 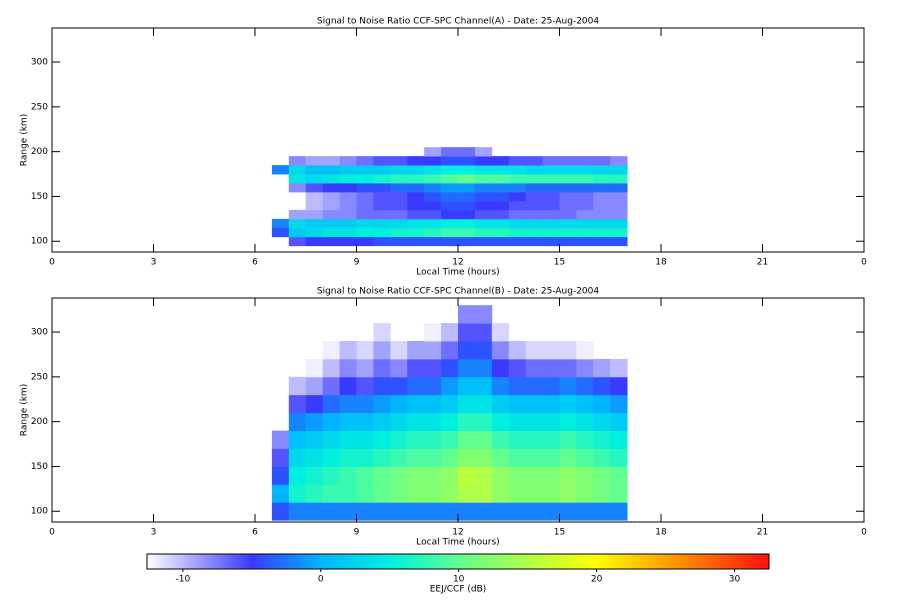 What do you see at coordinates (25, 410) in the screenshot?
I see `y-axis-label: Range (km)` at bounding box center [25, 410].